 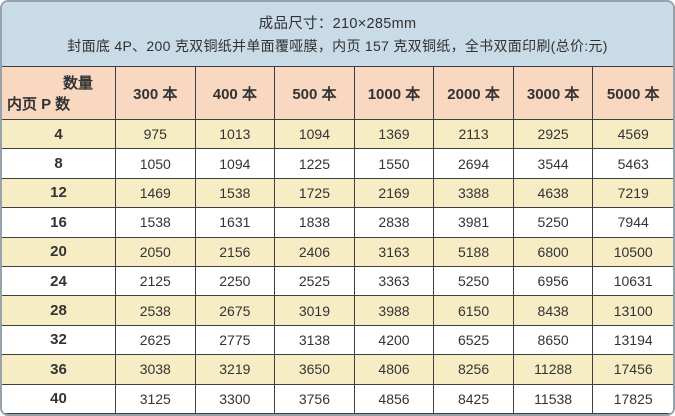 I want to click on price-cell: 2113, so click(x=474, y=135).